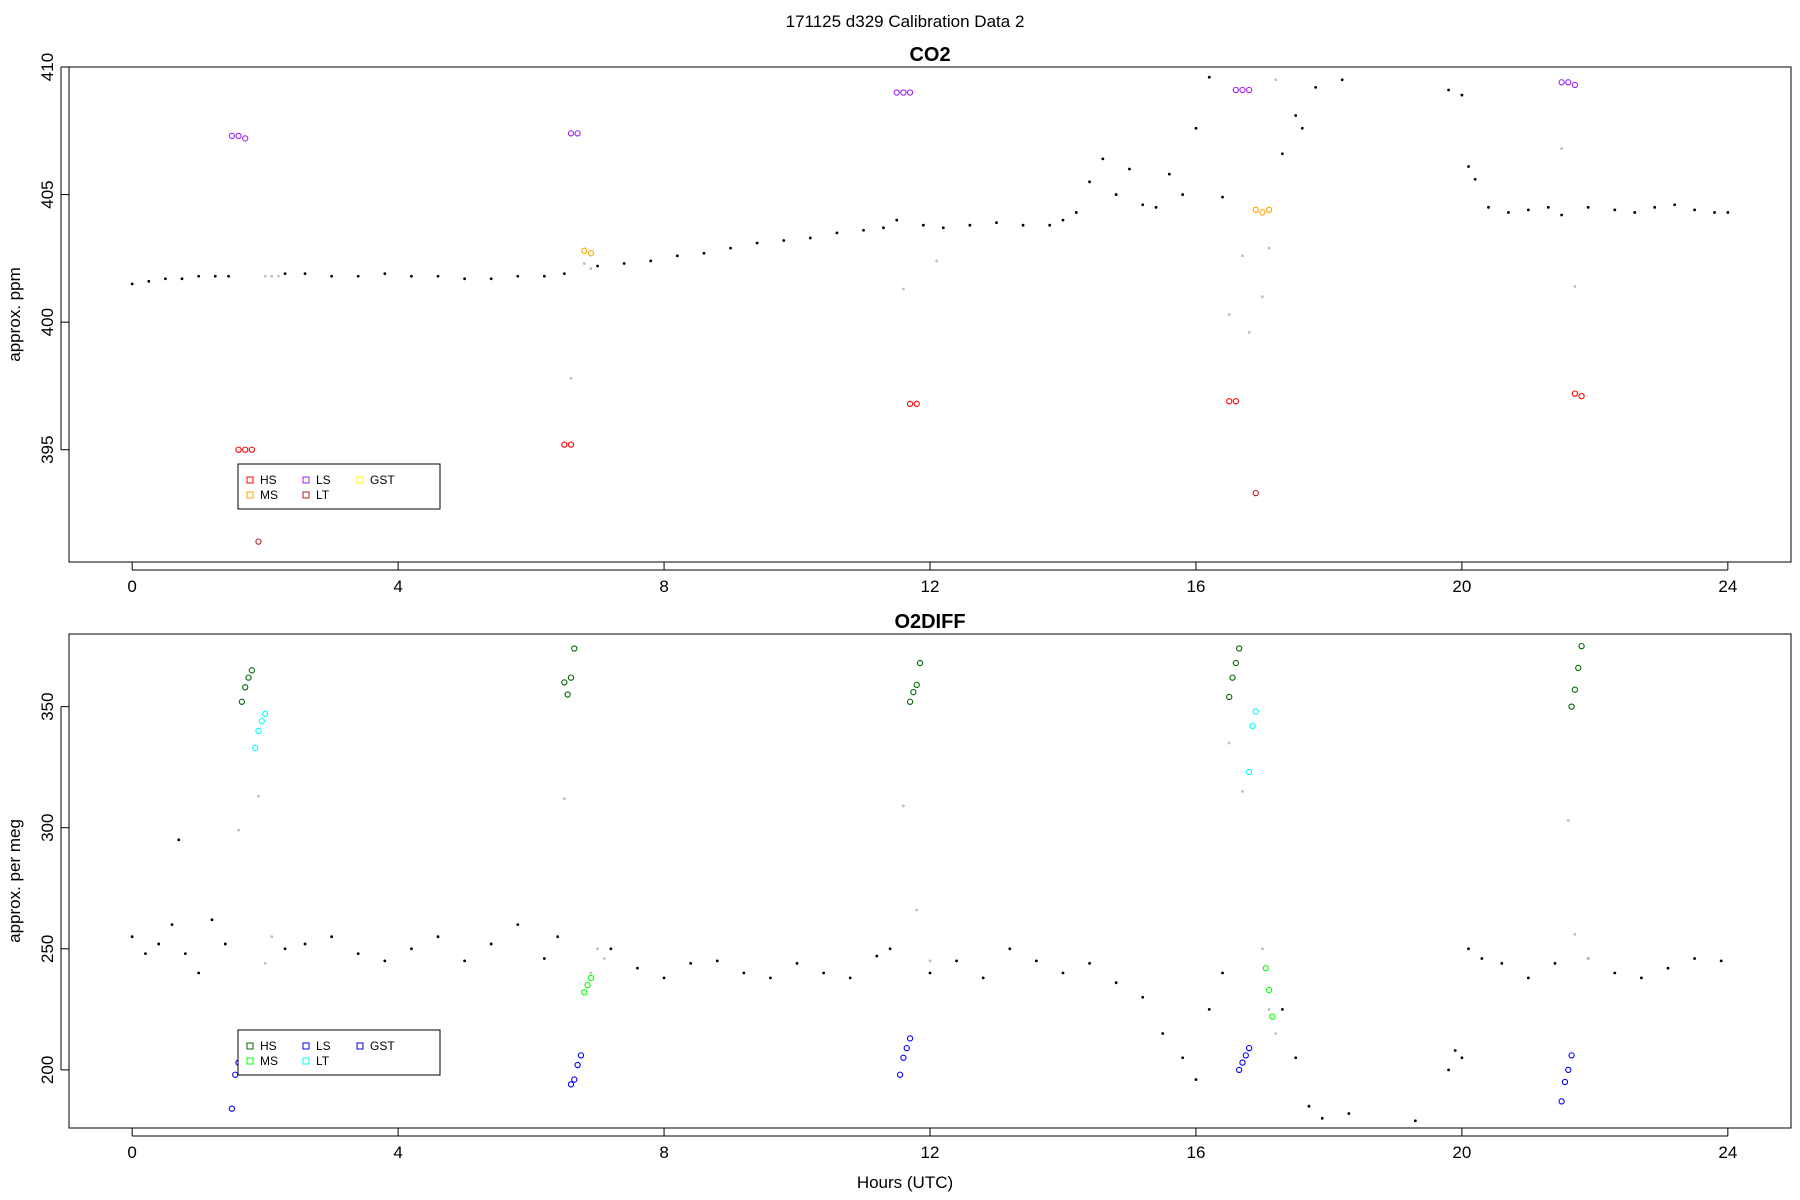 The height and width of the screenshot is (1200, 1800). What do you see at coordinates (306, 1061) in the screenshot?
I see `legend-swatch-lt` at bounding box center [306, 1061].